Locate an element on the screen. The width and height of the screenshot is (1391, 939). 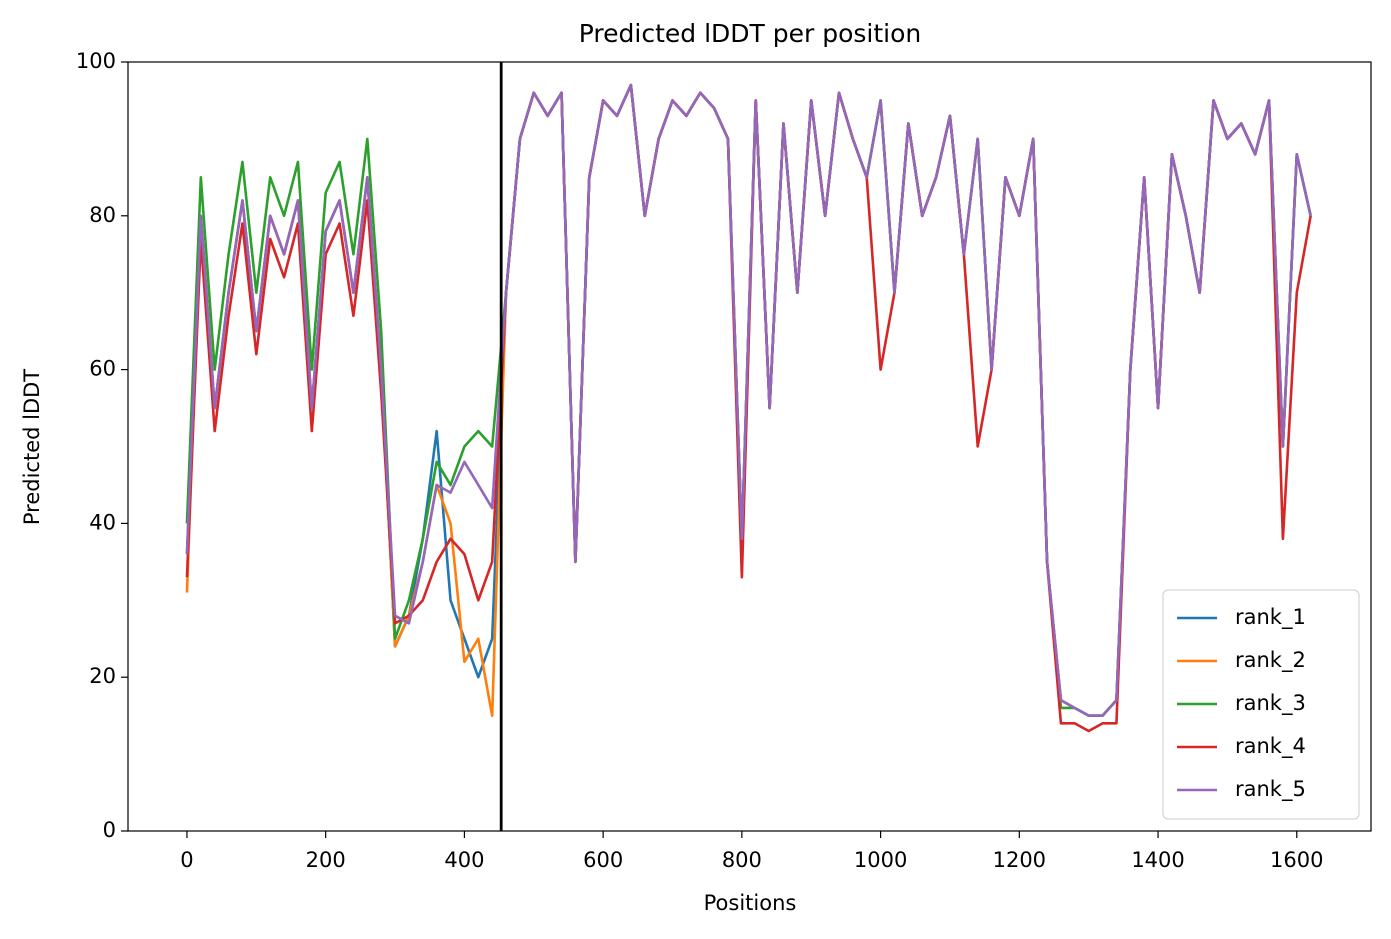
legend-label: rank_3 is located at coordinates (1270, 703).